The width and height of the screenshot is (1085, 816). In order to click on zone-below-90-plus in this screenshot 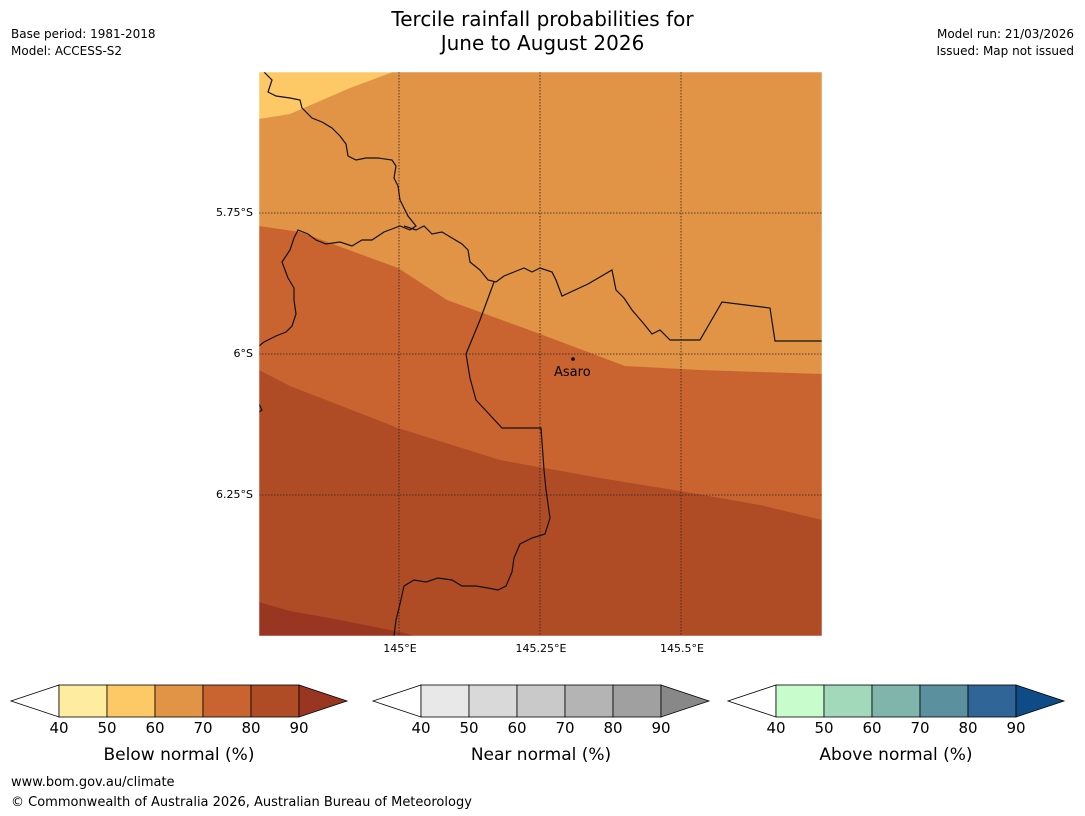, I will do `click(337, 619)`.